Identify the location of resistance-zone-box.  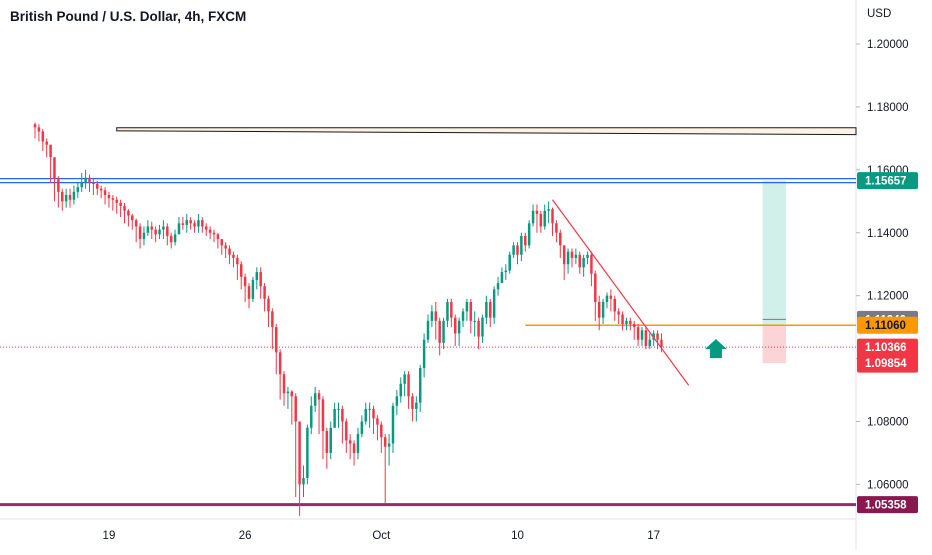
(486, 131).